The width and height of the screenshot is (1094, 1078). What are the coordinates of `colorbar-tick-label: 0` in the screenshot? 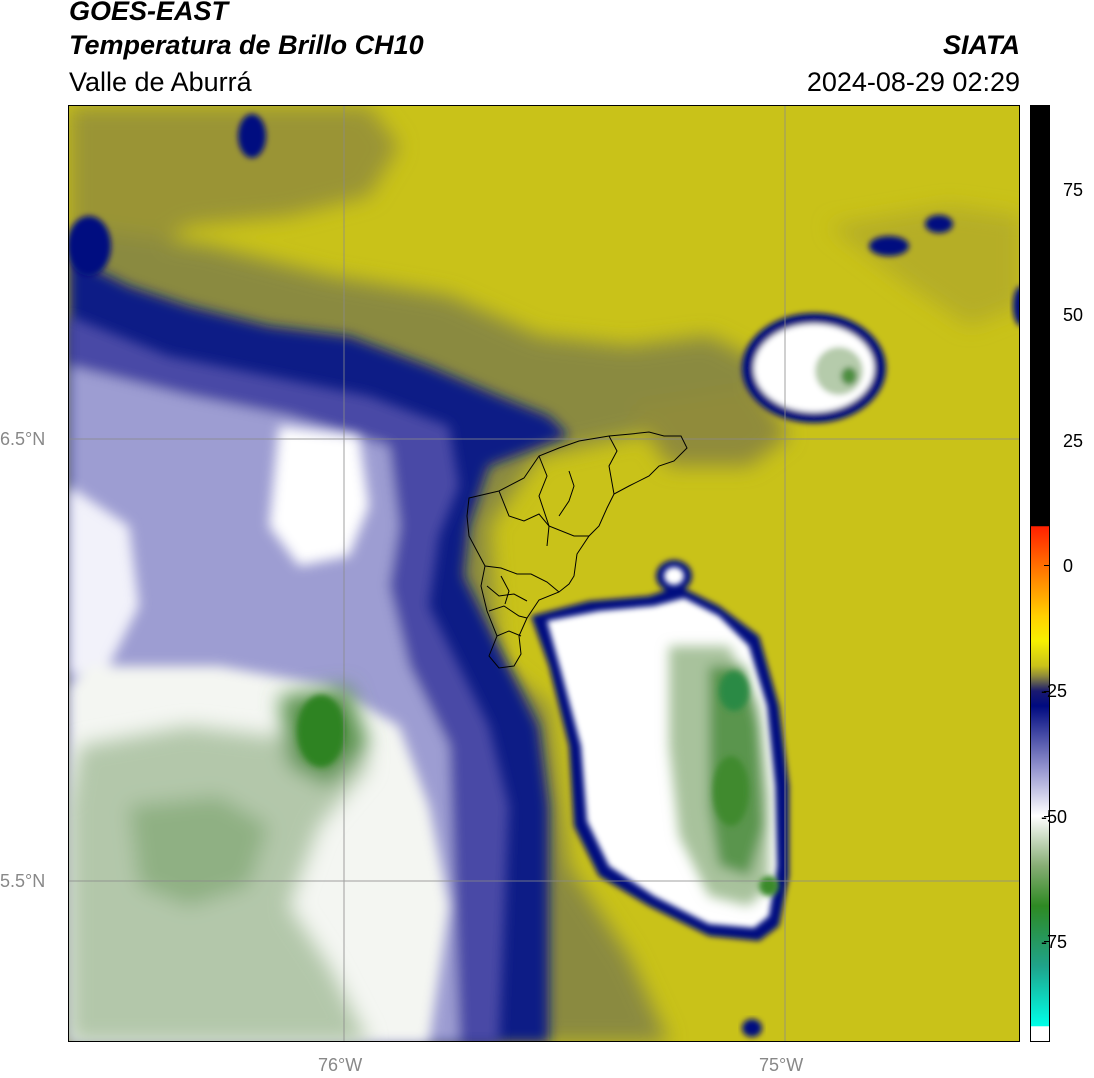 It's located at (1068, 565).